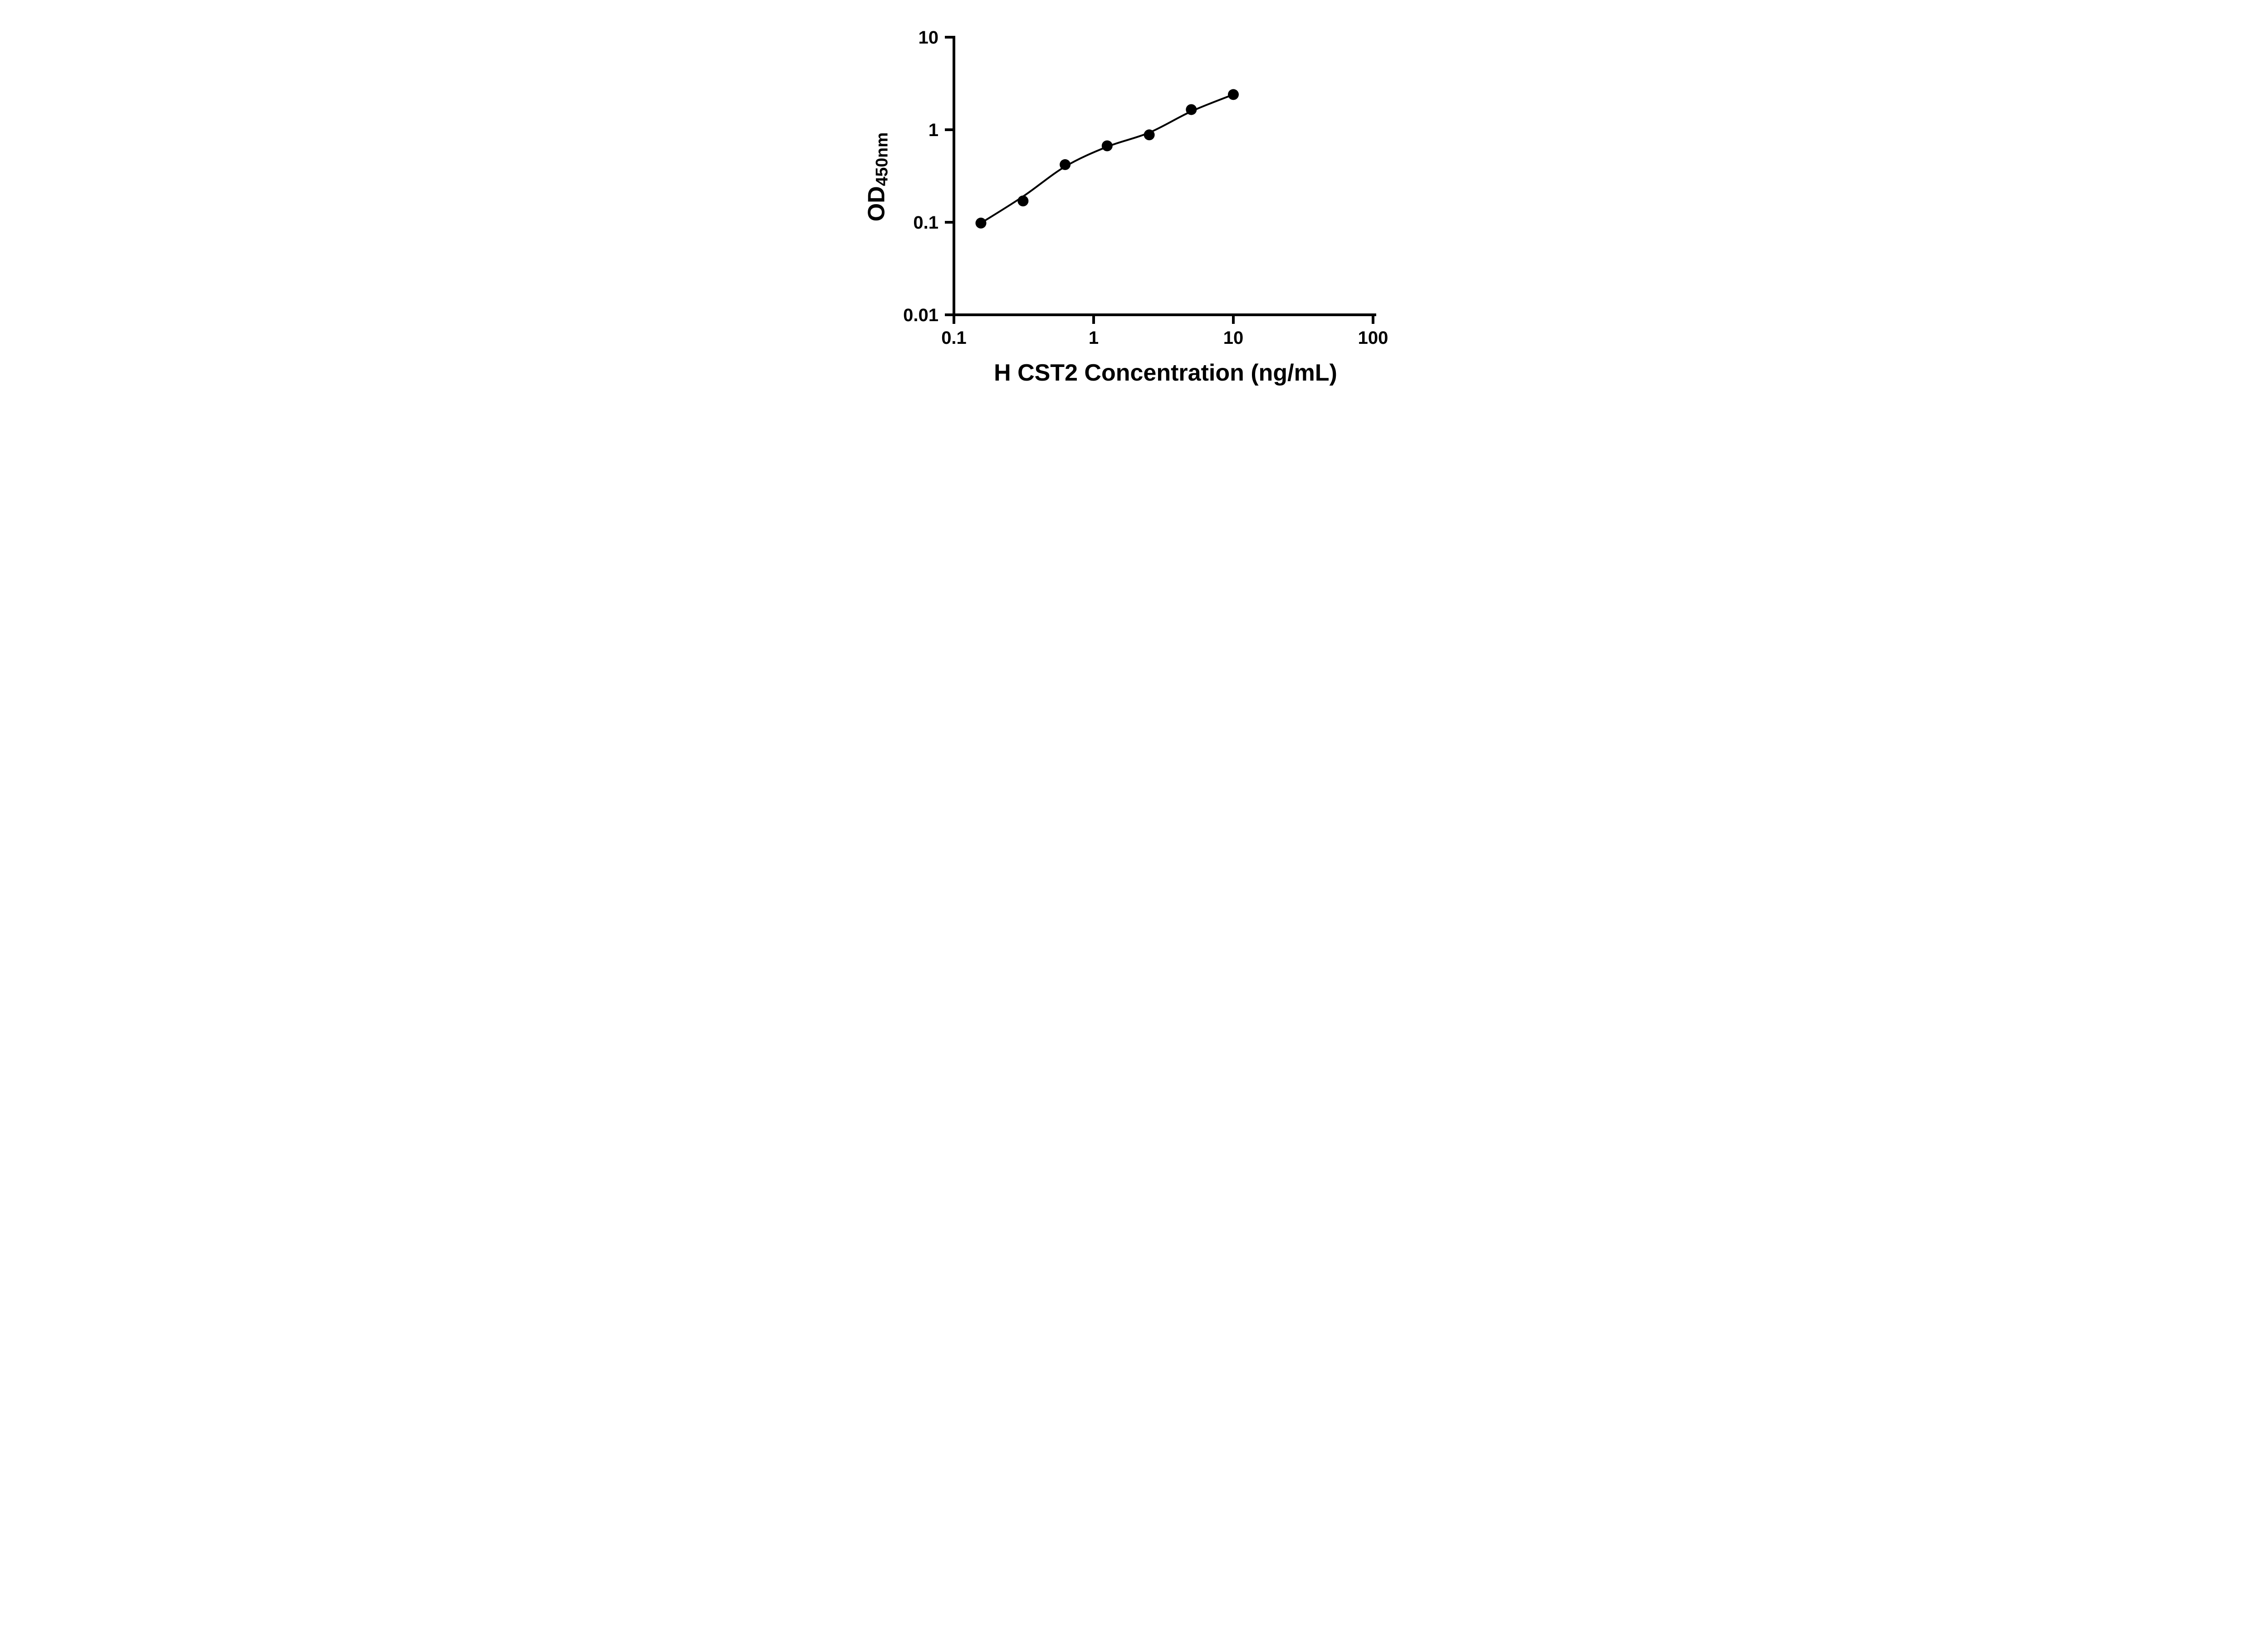  What do you see at coordinates (1093, 338) in the screenshot?
I see `x-tick-label: 1` at bounding box center [1093, 338].